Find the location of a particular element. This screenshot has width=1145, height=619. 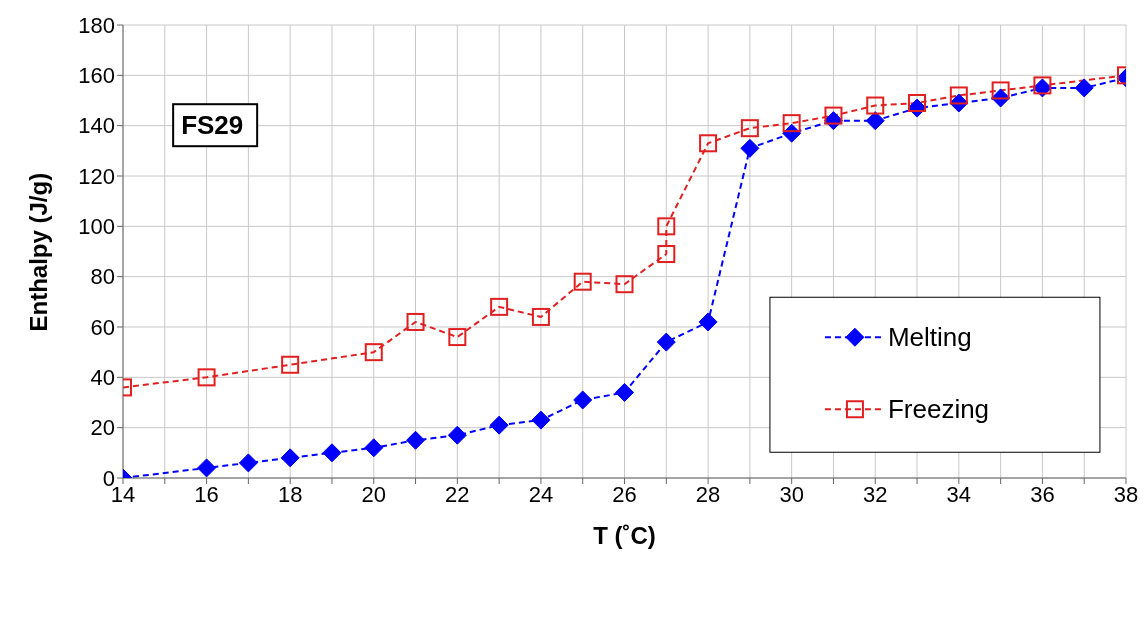

x-tick-label: 28 is located at coordinates (708, 494).